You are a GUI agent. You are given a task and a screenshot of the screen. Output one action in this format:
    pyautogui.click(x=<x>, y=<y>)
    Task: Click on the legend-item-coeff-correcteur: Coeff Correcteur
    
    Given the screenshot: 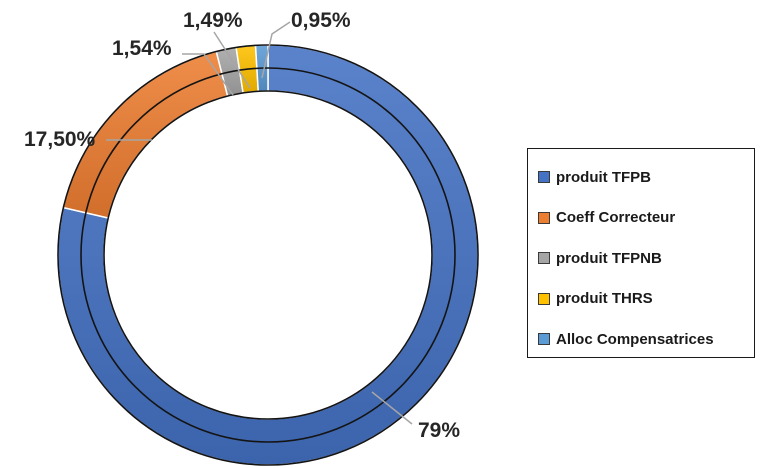 What is the action you would take?
    pyautogui.click(x=646, y=218)
    